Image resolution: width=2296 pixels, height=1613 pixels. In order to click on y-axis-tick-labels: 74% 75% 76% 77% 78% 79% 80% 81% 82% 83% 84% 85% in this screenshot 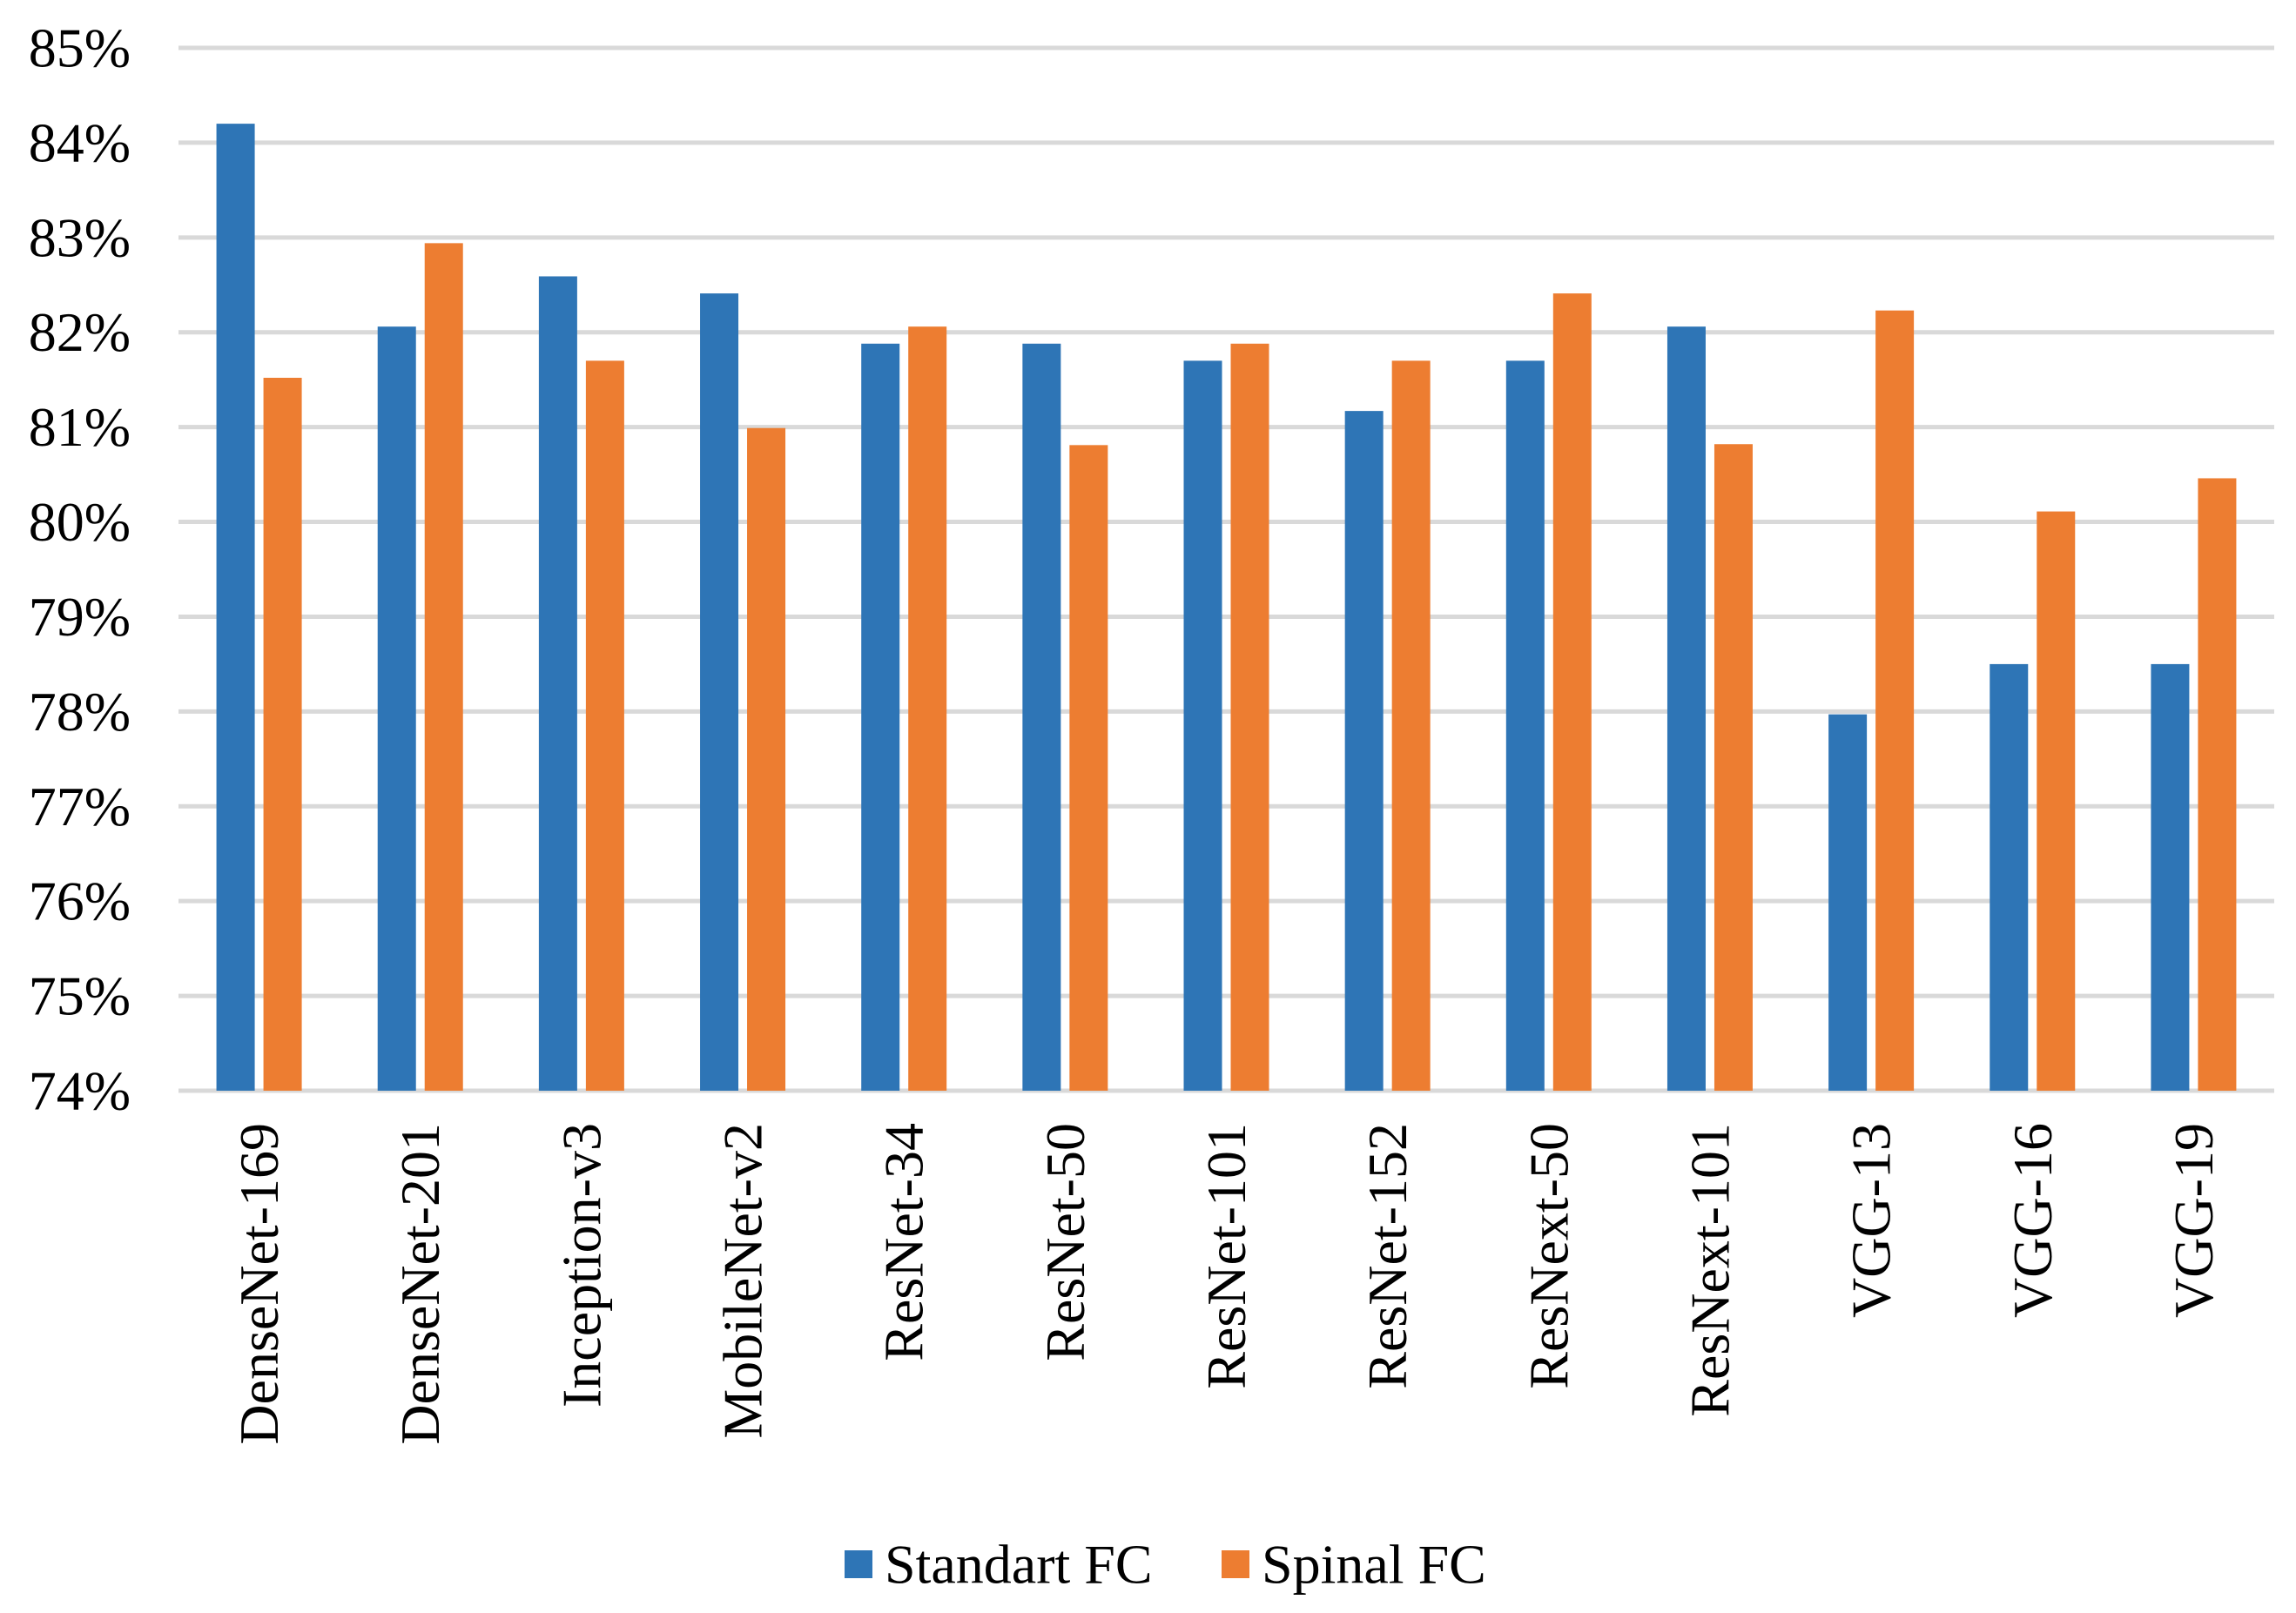, I will do `click(80, 569)`.